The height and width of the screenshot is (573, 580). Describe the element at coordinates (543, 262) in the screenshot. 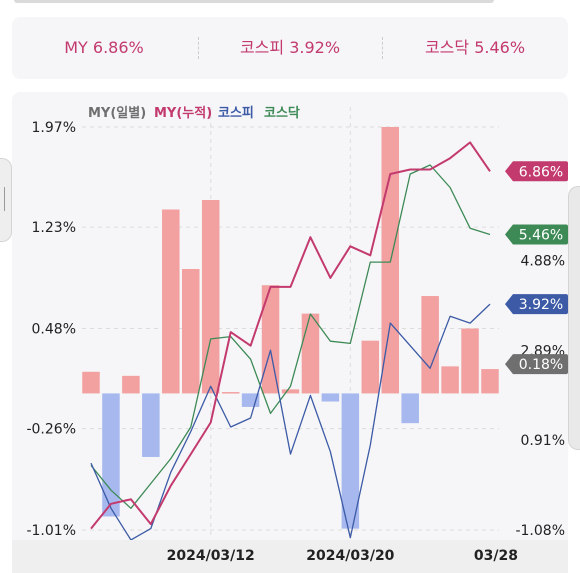

I see `right-axis-tick-label: 4.88%` at that location.